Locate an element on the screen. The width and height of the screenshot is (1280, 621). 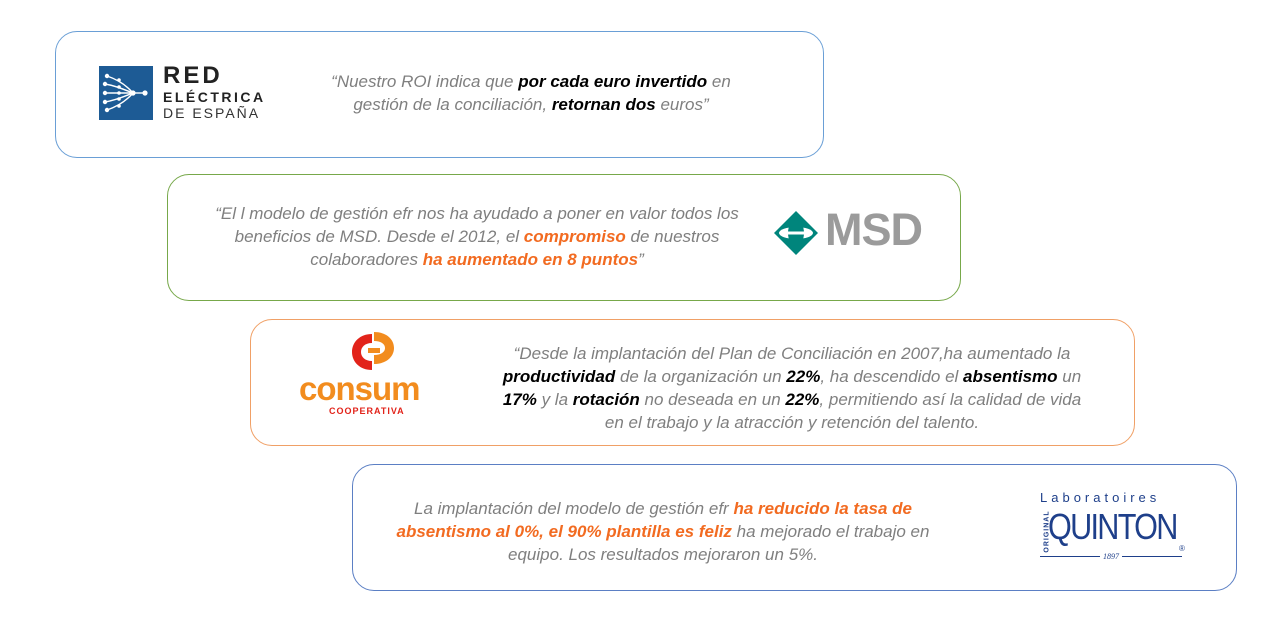
quote-text: de la organización un is located at coordinates (701, 376).